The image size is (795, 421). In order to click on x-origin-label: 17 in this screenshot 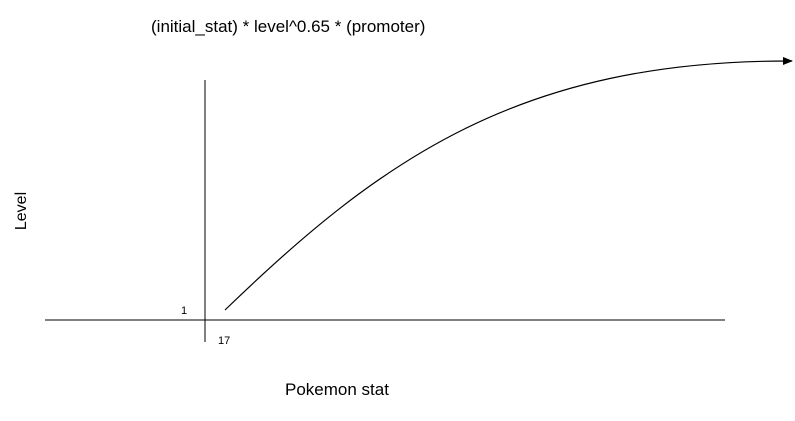, I will do `click(224, 341)`.